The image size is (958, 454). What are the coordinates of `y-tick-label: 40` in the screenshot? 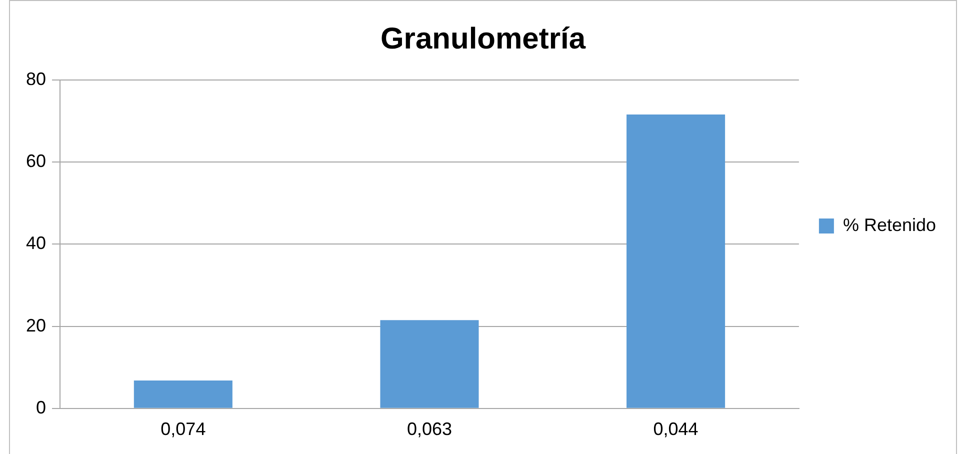 It's located at (36, 243).